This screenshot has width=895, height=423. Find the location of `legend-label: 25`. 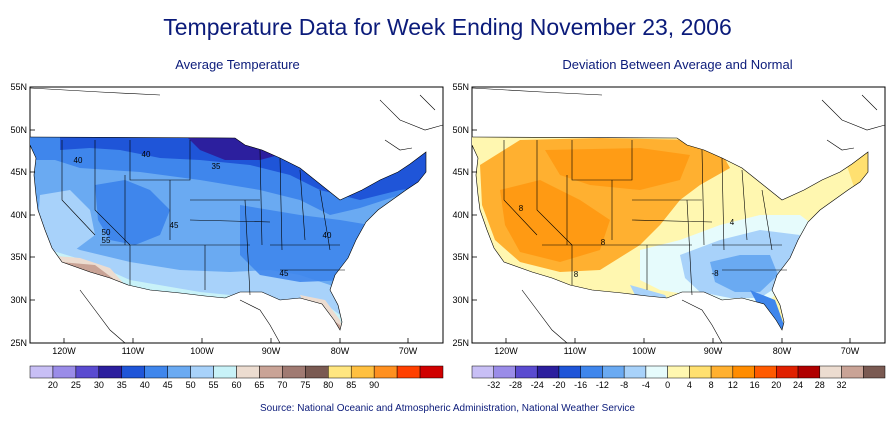

legend-label: 25 is located at coordinates (76, 385).